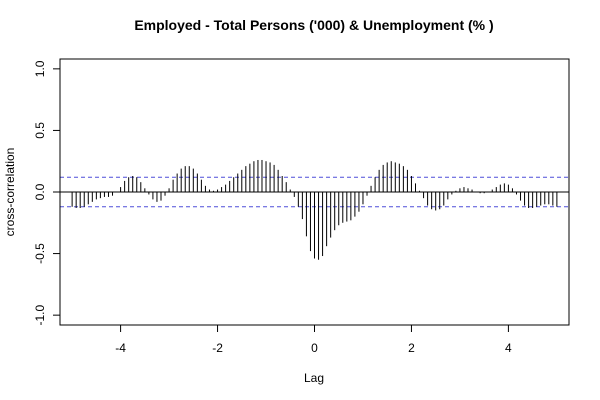  I want to click on y-tick-label: -1.0, so click(40, 314).